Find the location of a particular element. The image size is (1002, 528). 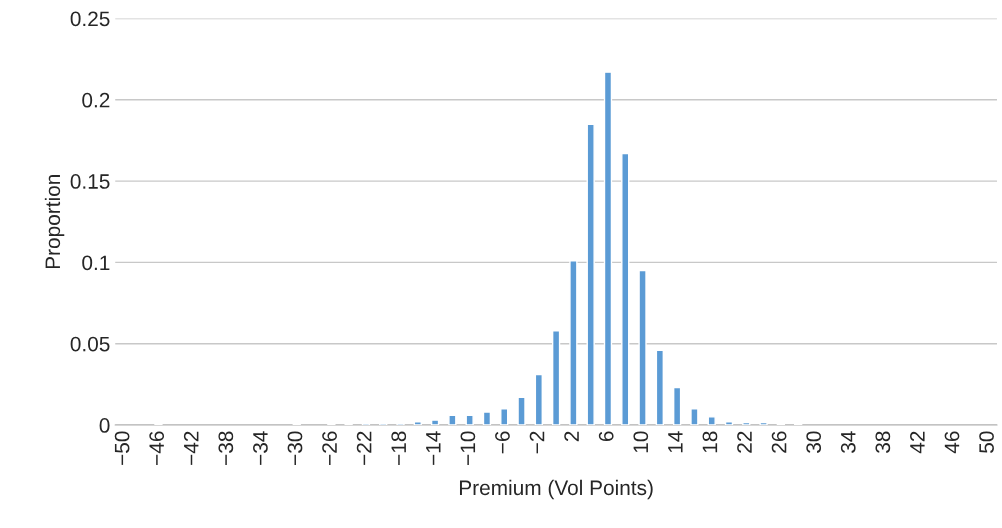

y-tick-label: 0.25 is located at coordinates (90, 19).